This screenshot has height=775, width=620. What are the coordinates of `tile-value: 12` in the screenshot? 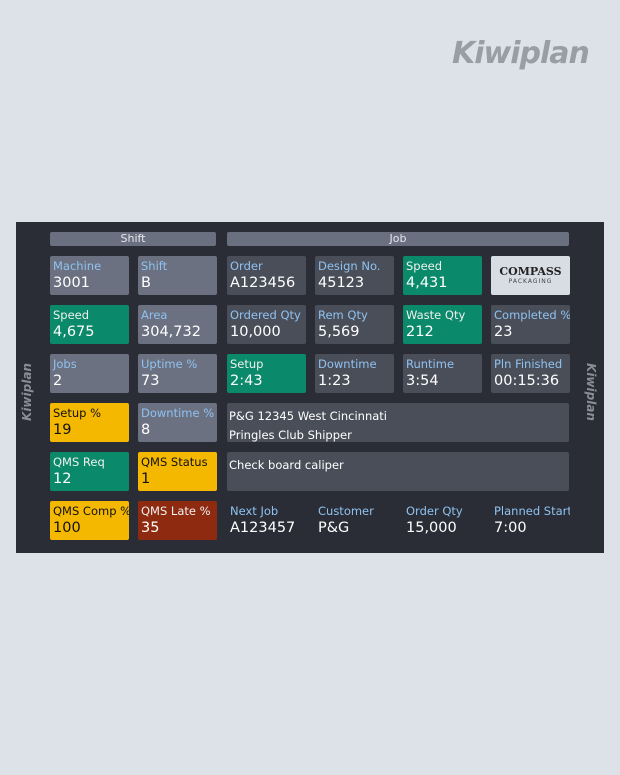 It's located at (62, 479).